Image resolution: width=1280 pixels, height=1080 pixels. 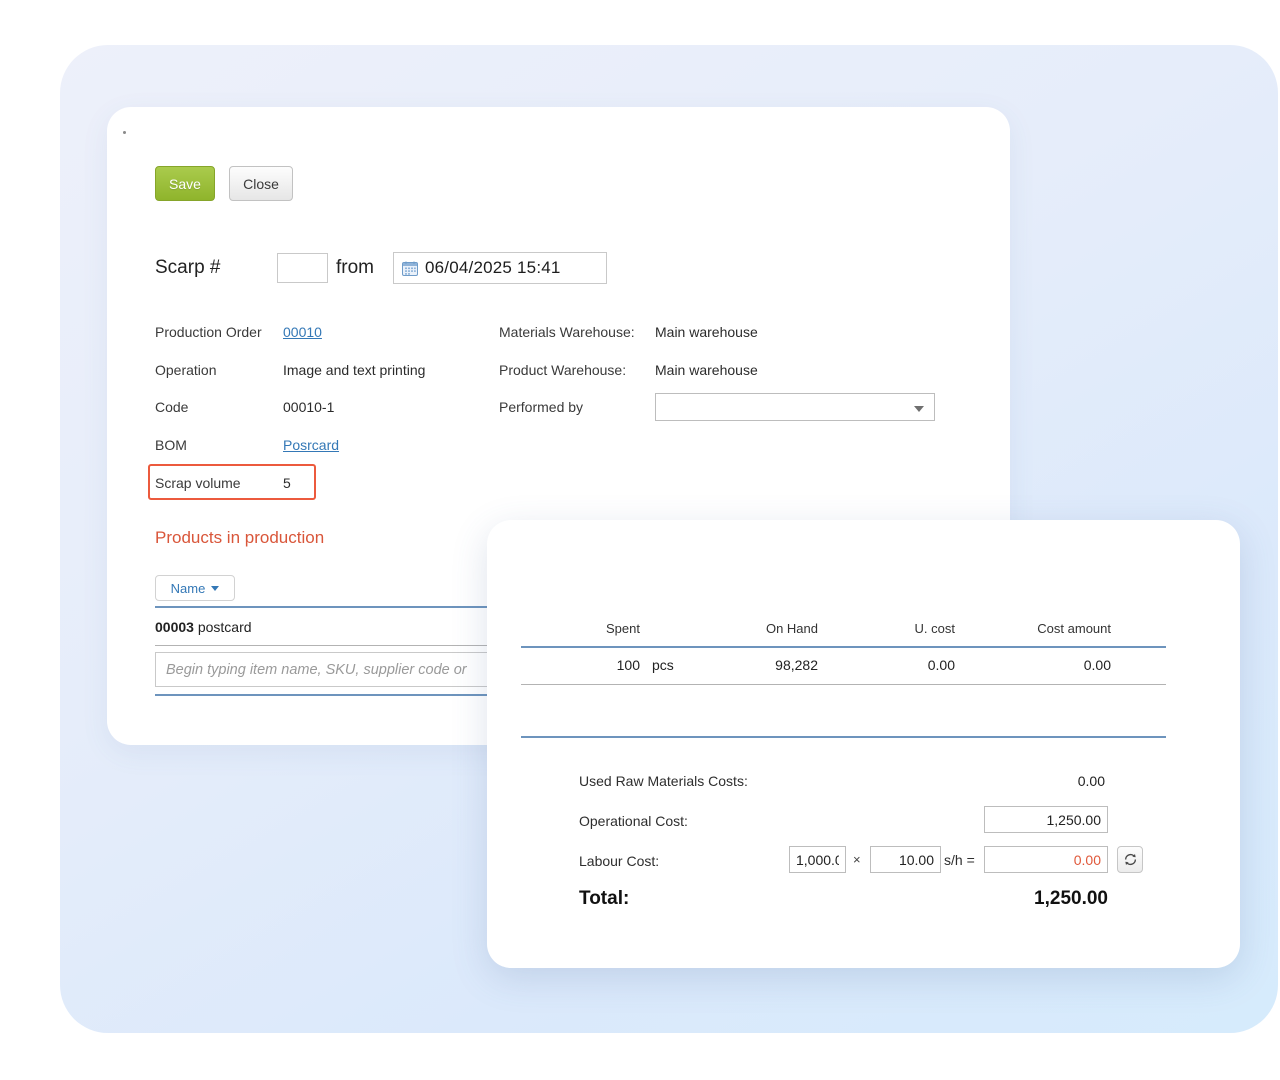 I want to click on labour-cost-label: Labour Cost:, so click(x=619, y=861).